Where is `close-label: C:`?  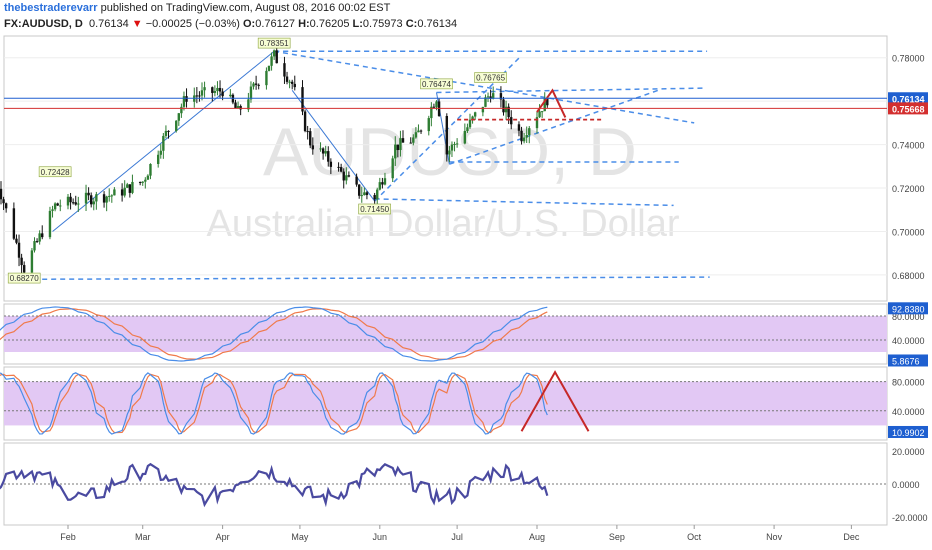 close-label: C: is located at coordinates (411, 24).